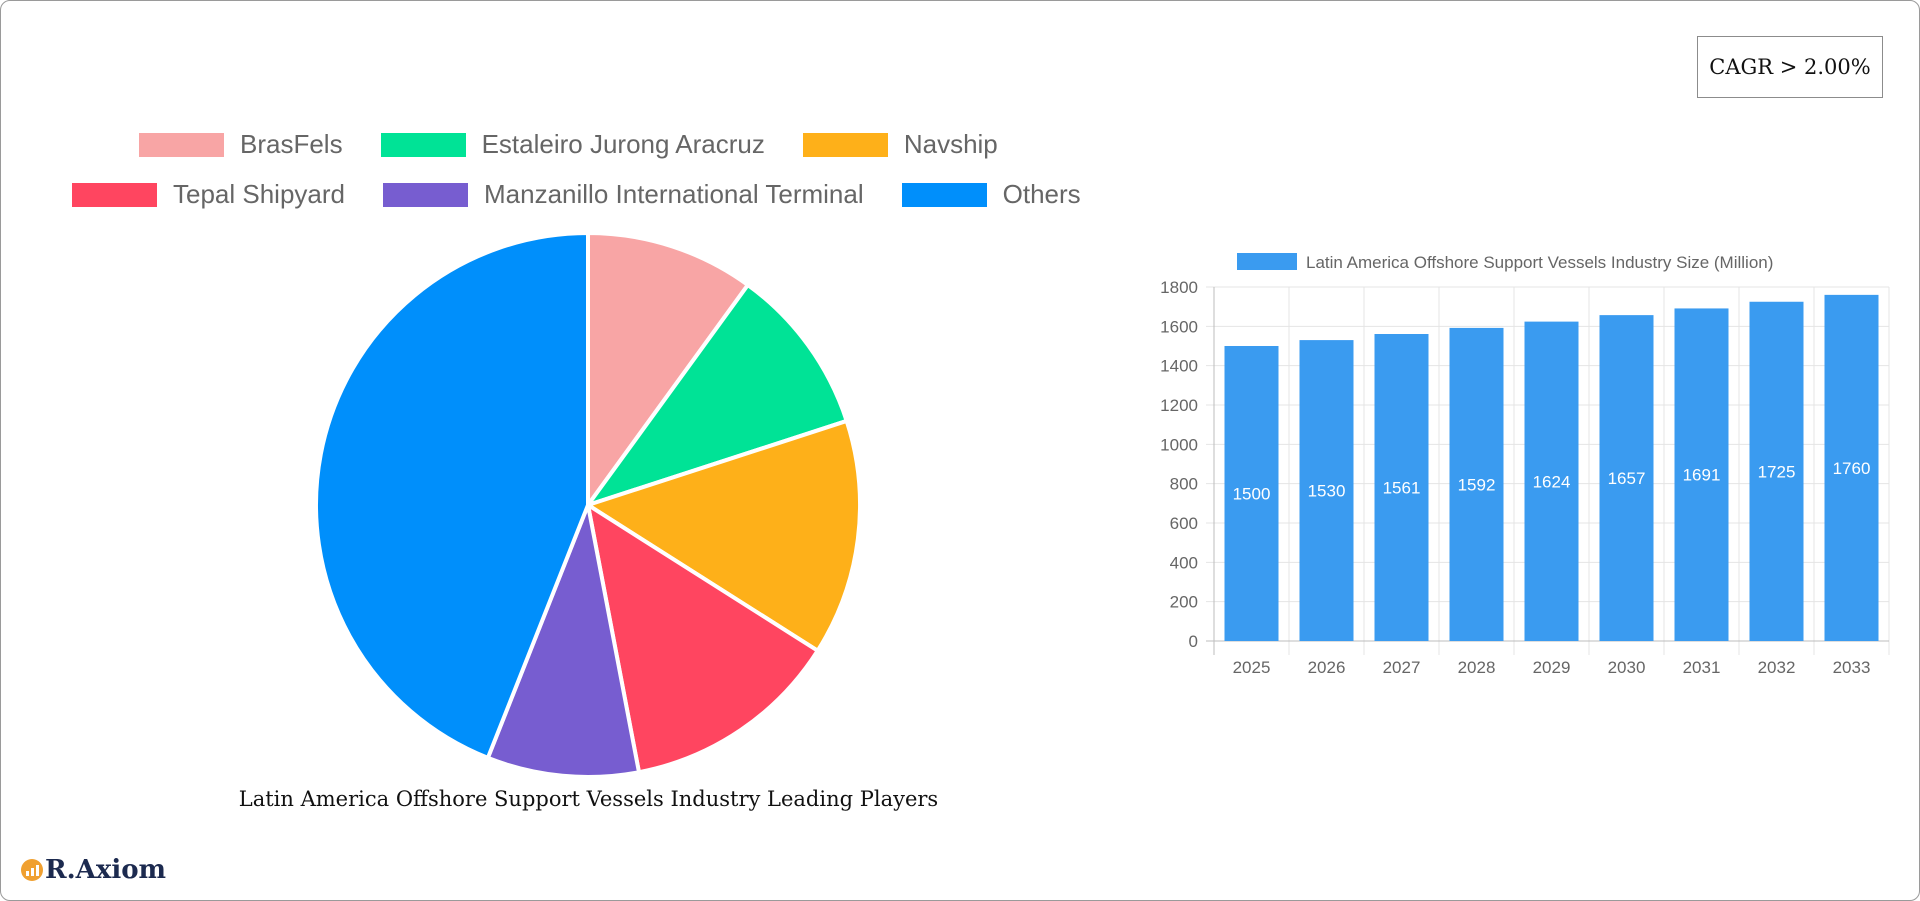 This screenshot has height=901, width=1920. What do you see at coordinates (1179, 287) in the screenshot?
I see `y-tick-label: 1800` at bounding box center [1179, 287].